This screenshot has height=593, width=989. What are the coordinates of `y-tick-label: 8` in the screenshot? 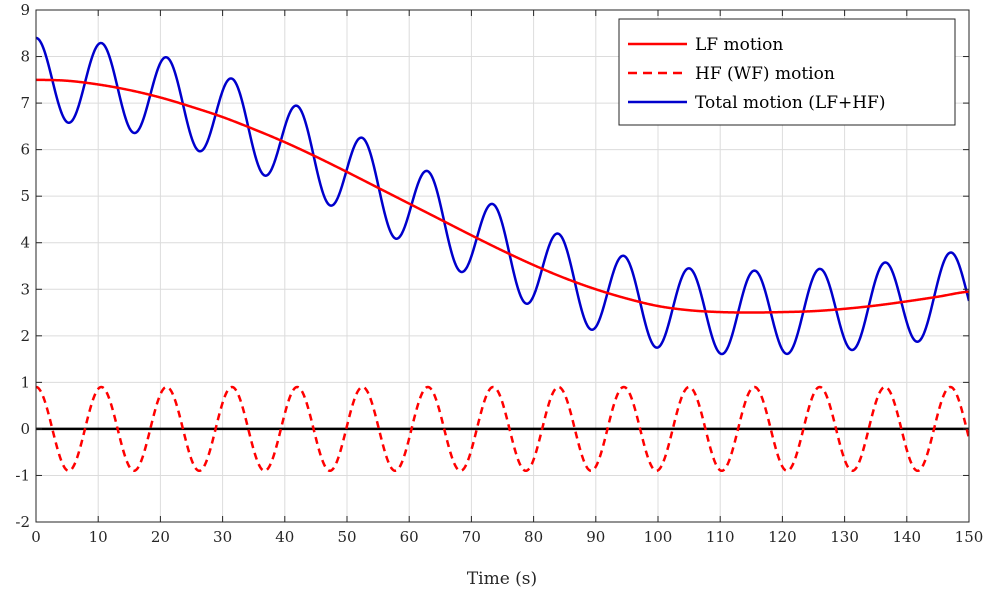 It's located at (25, 57).